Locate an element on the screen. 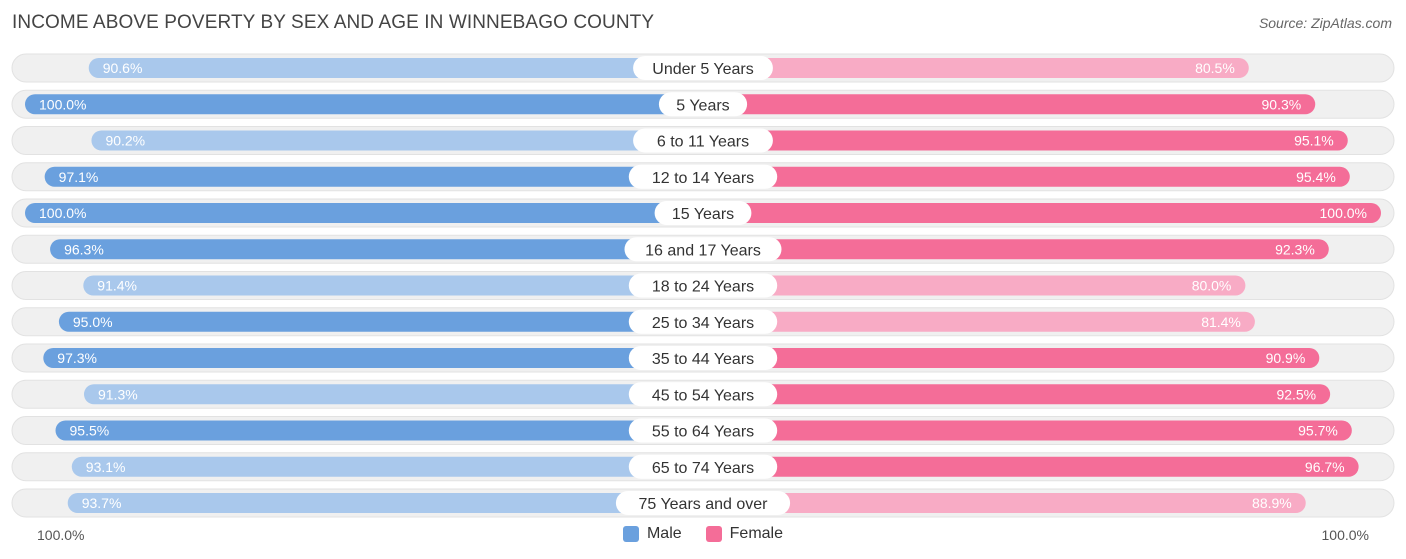 This screenshot has width=1406, height=559. male-value-label: 97.3% is located at coordinates (77, 358).